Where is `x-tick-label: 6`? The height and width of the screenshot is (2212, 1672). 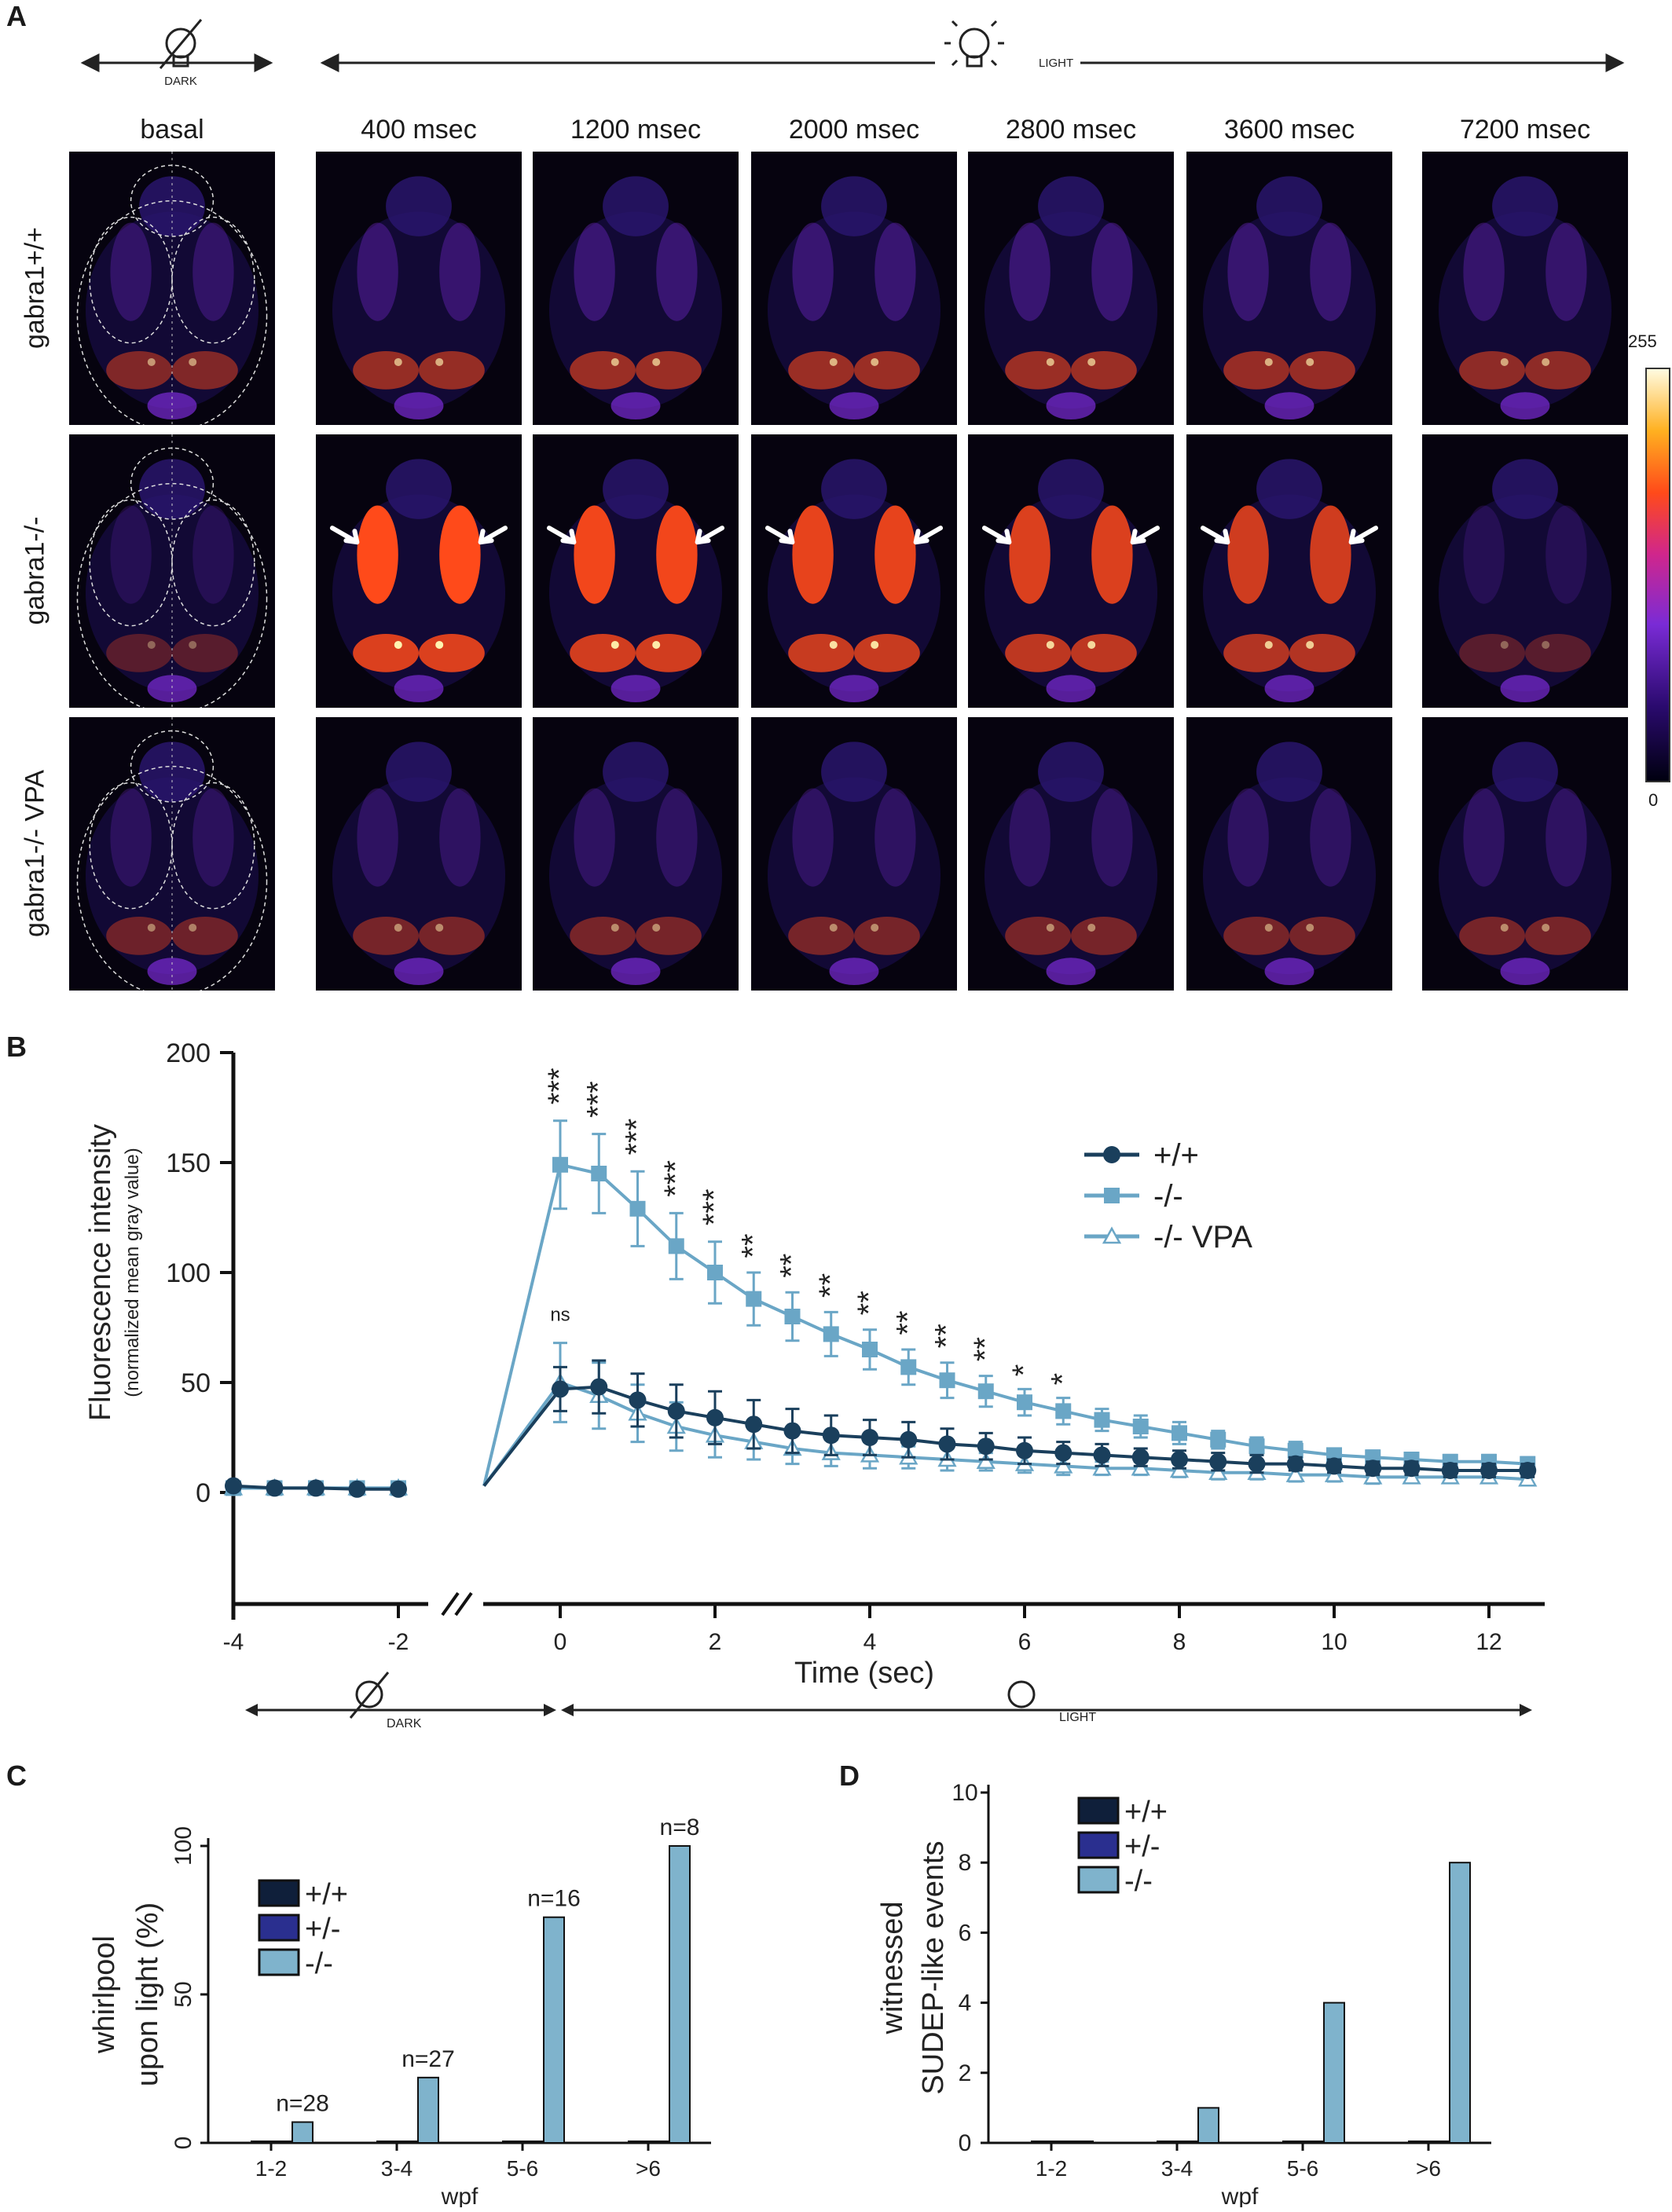
x-tick-label: 6 is located at coordinates (1025, 1642).